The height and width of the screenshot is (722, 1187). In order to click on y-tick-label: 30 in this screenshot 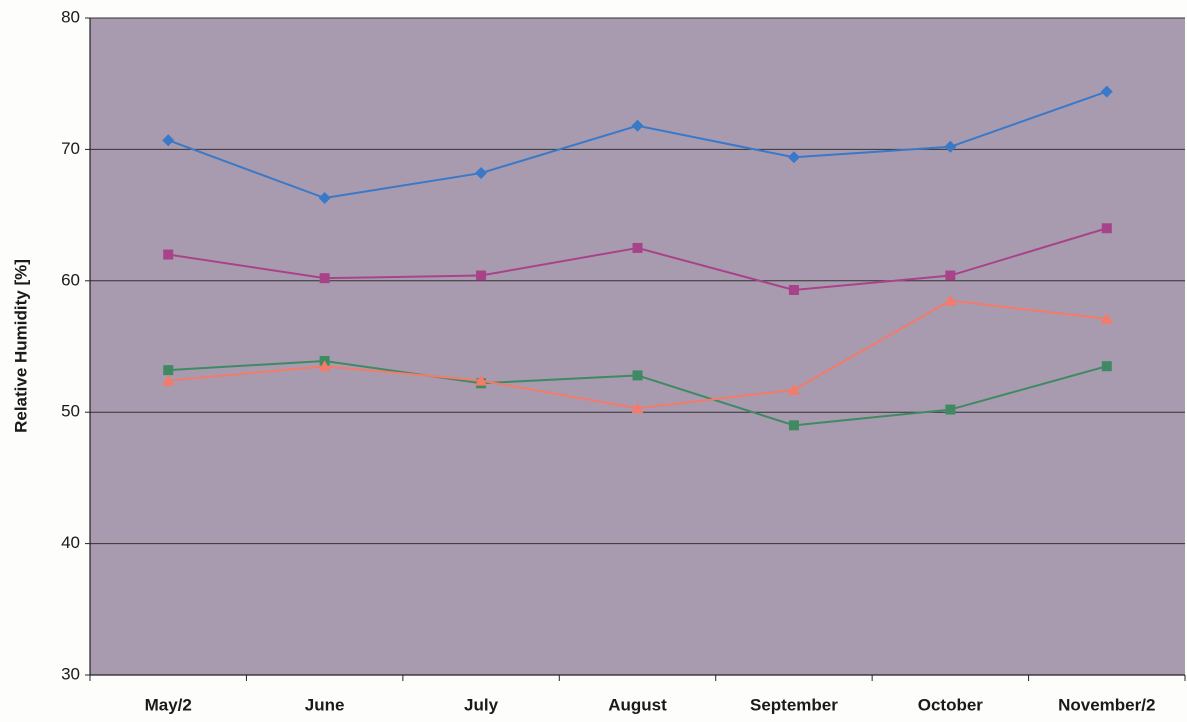, I will do `click(70, 673)`.